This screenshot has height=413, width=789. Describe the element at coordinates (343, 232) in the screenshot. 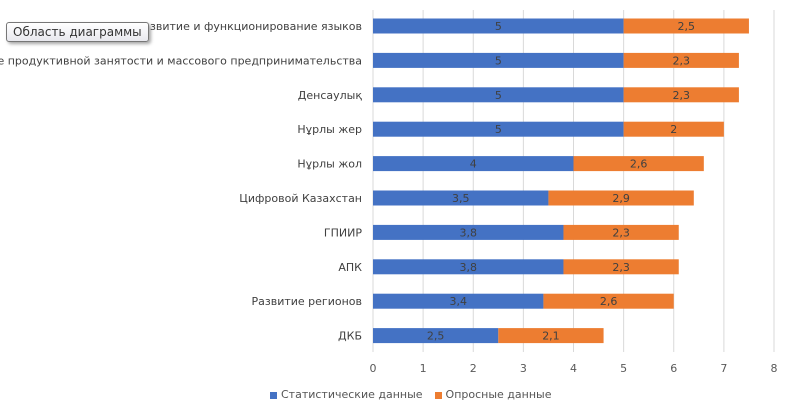

I see `category-label: ГПИИР` at that location.